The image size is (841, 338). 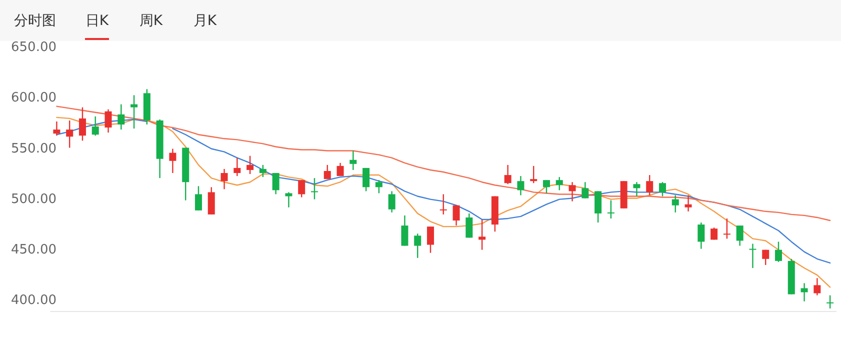 What do you see at coordinates (33, 98) in the screenshot?
I see `y-tick-label: 600.00` at bounding box center [33, 98].